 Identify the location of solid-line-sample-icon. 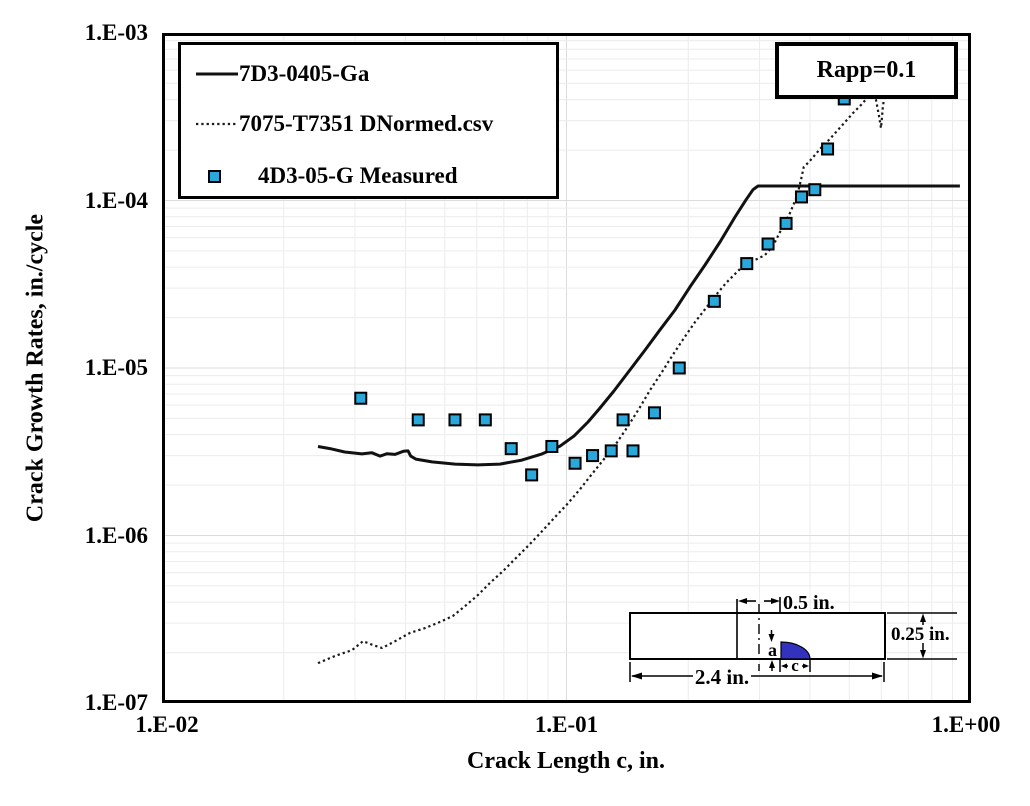
(217, 74).